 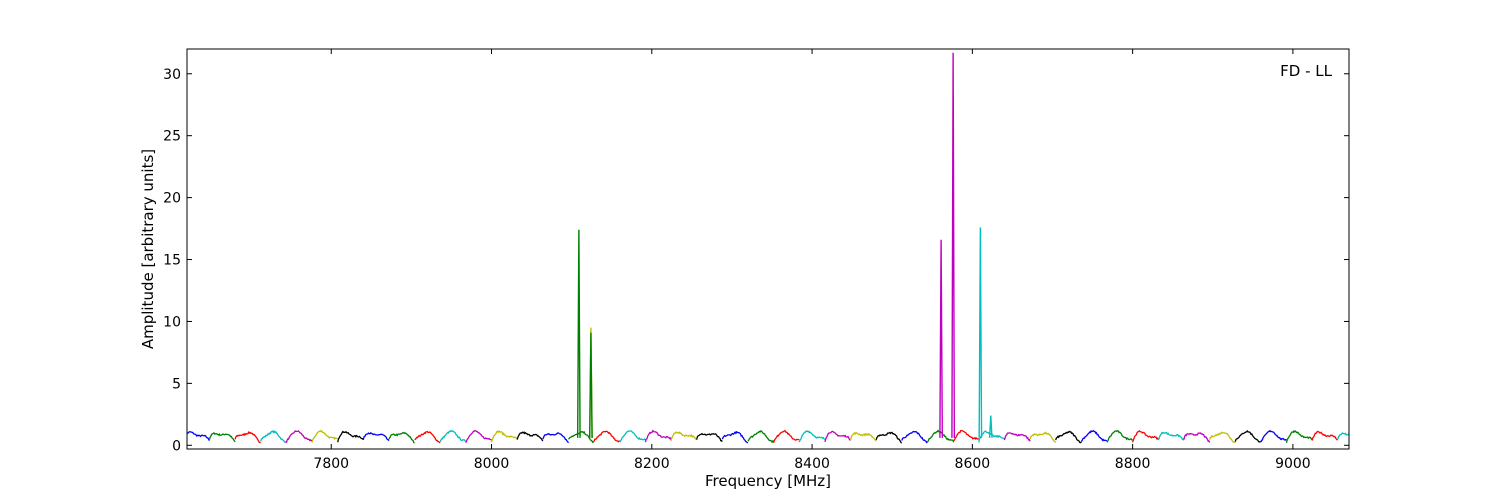 What do you see at coordinates (1306, 71) in the screenshot?
I see `chart-annotation: FD - LL` at bounding box center [1306, 71].